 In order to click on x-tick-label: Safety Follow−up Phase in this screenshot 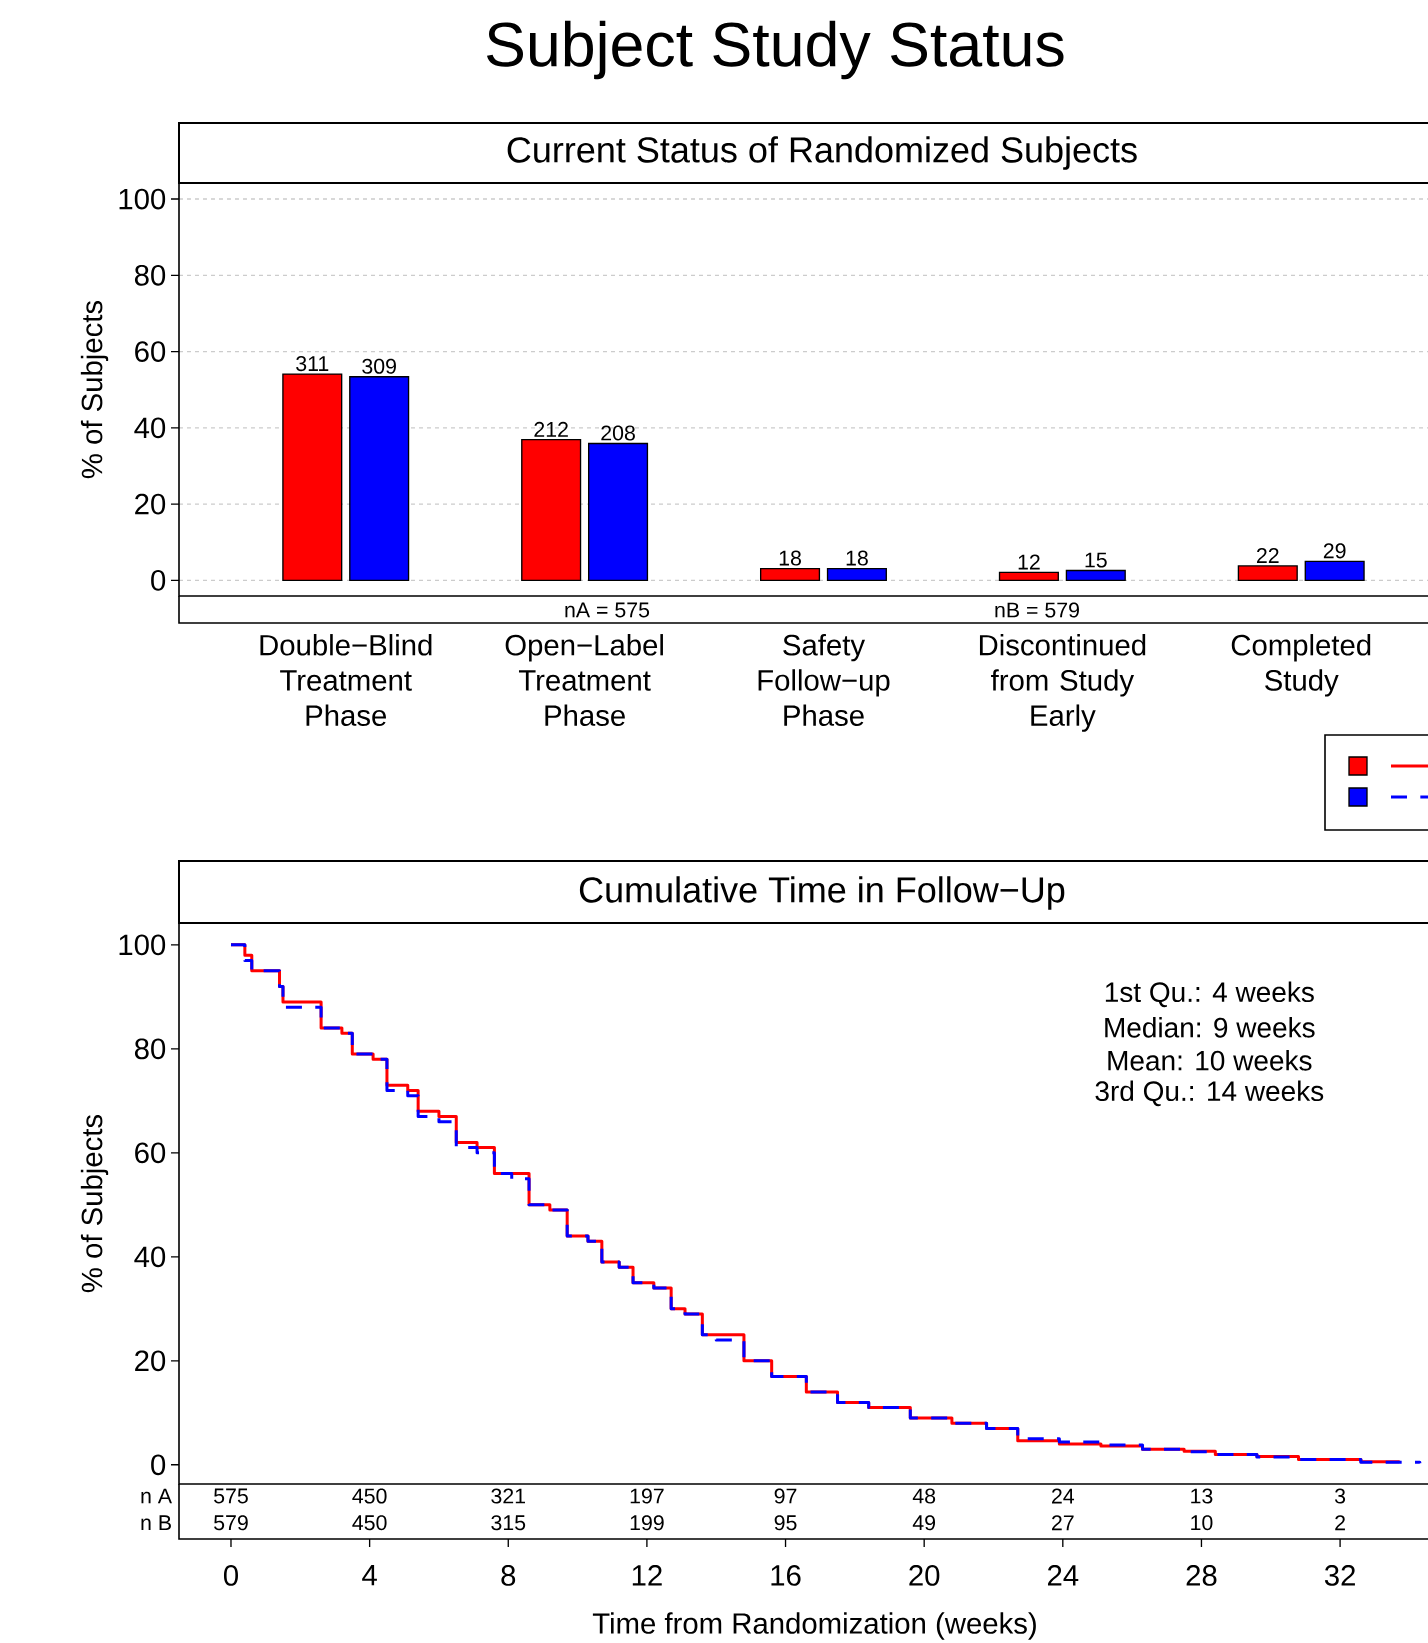, I will do `click(824, 680)`.